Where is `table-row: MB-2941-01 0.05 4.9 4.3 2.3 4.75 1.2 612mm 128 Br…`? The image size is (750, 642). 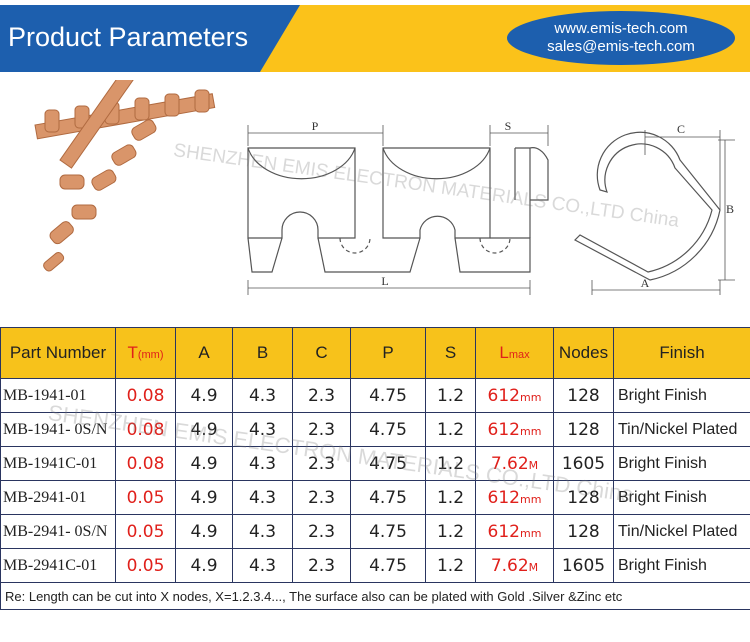 table-row: MB-2941-01 0.05 4.9 4.3 2.3 4.75 1.2 612mm 128 Br… is located at coordinates (375, 497).